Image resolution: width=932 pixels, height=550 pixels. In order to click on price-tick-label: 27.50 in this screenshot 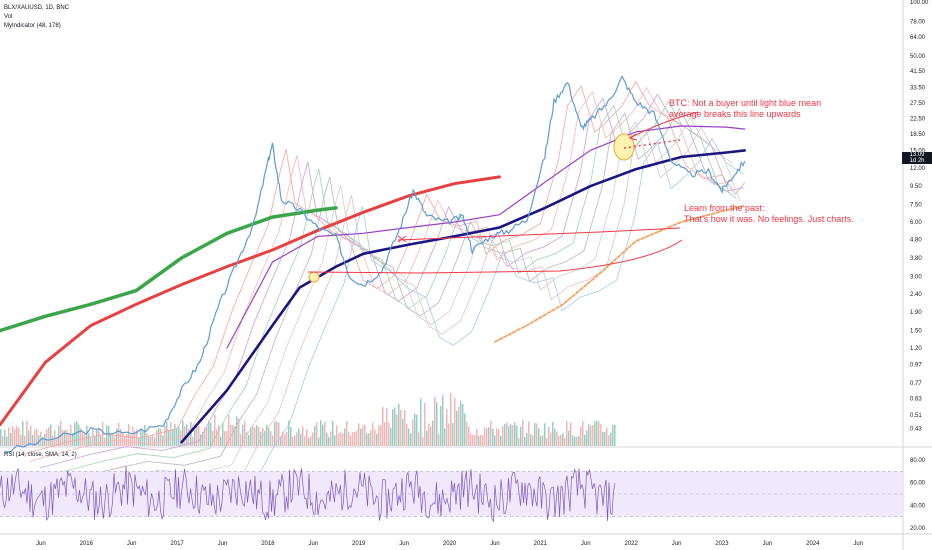, I will do `click(918, 104)`.